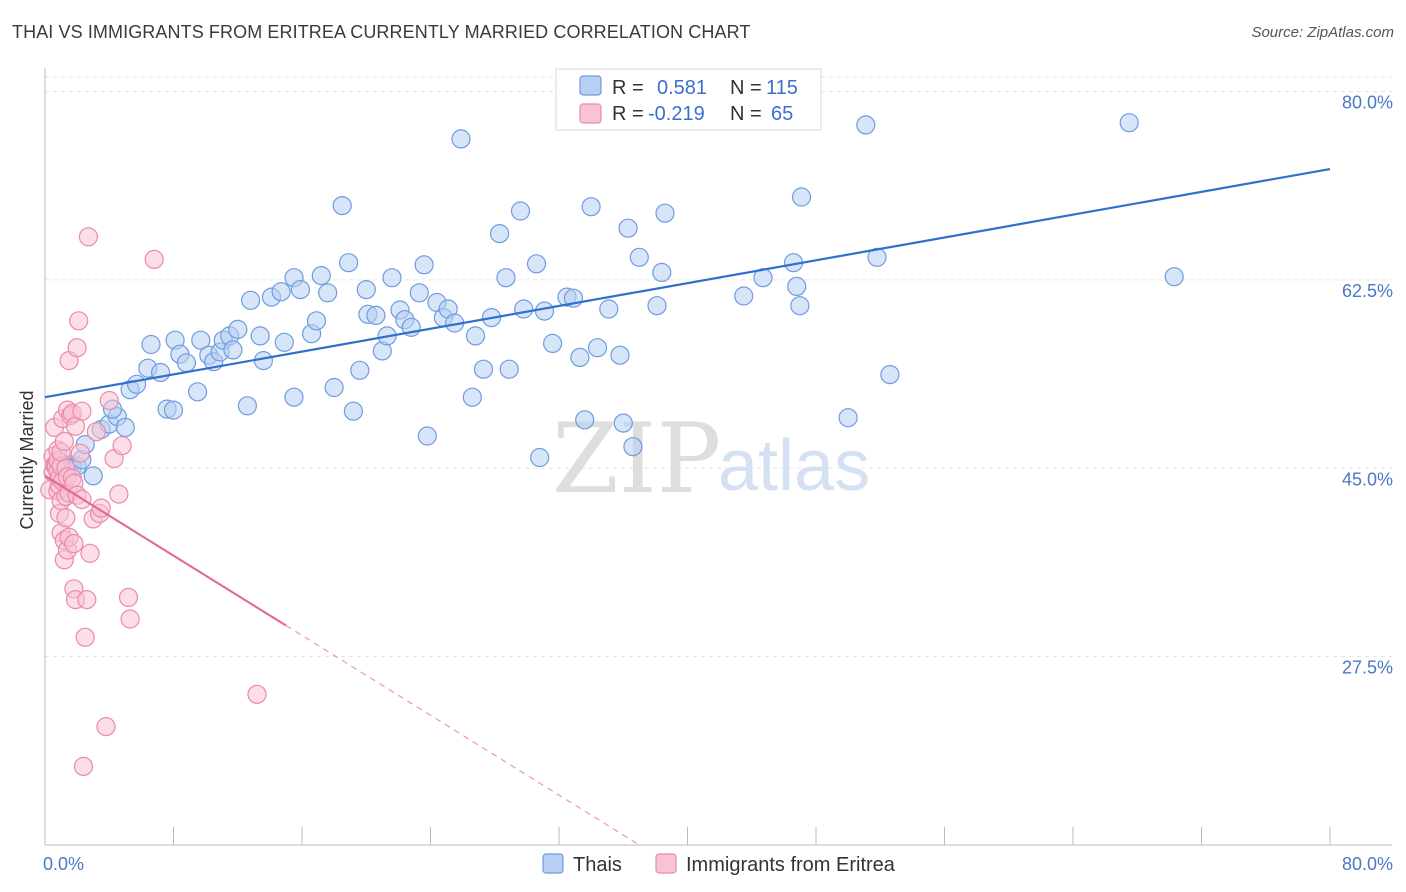 The height and width of the screenshot is (892, 1406). What do you see at coordinates (27, 459) in the screenshot?
I see `y-axis-title: Currently Married` at bounding box center [27, 459].